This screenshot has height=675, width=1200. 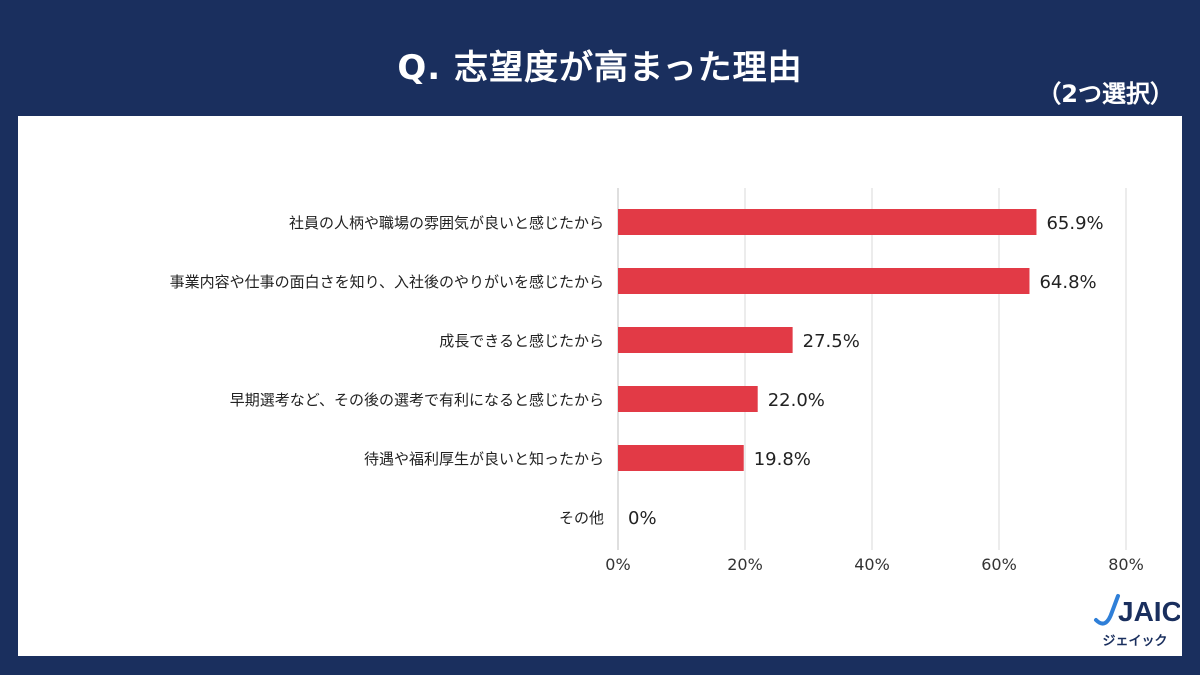 I want to click on x-tick-label: 60%, so click(x=999, y=564).